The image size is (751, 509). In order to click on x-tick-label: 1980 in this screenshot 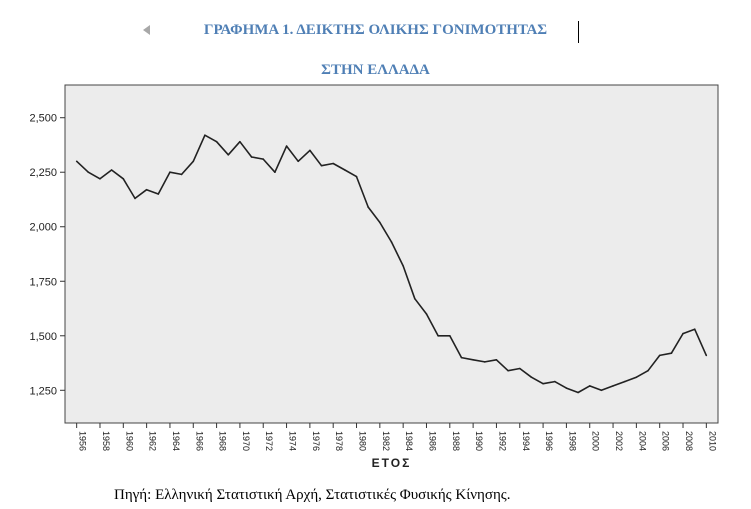, I will do `click(363, 441)`.